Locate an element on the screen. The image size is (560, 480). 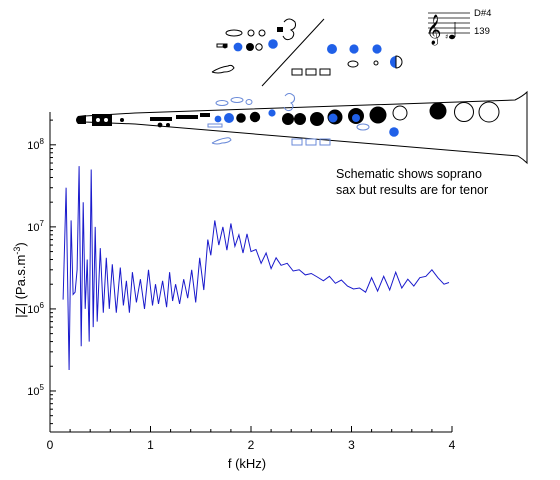
note-line-2: sax but results are for tenor is located at coordinates (412, 190).